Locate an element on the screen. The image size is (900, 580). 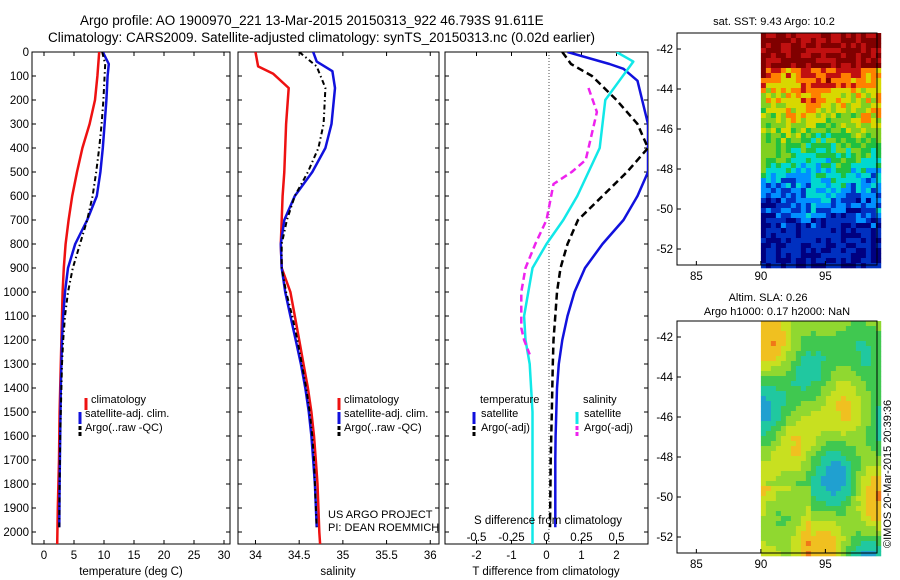
depth-tick-label: 1900 is located at coordinates (16, 509).